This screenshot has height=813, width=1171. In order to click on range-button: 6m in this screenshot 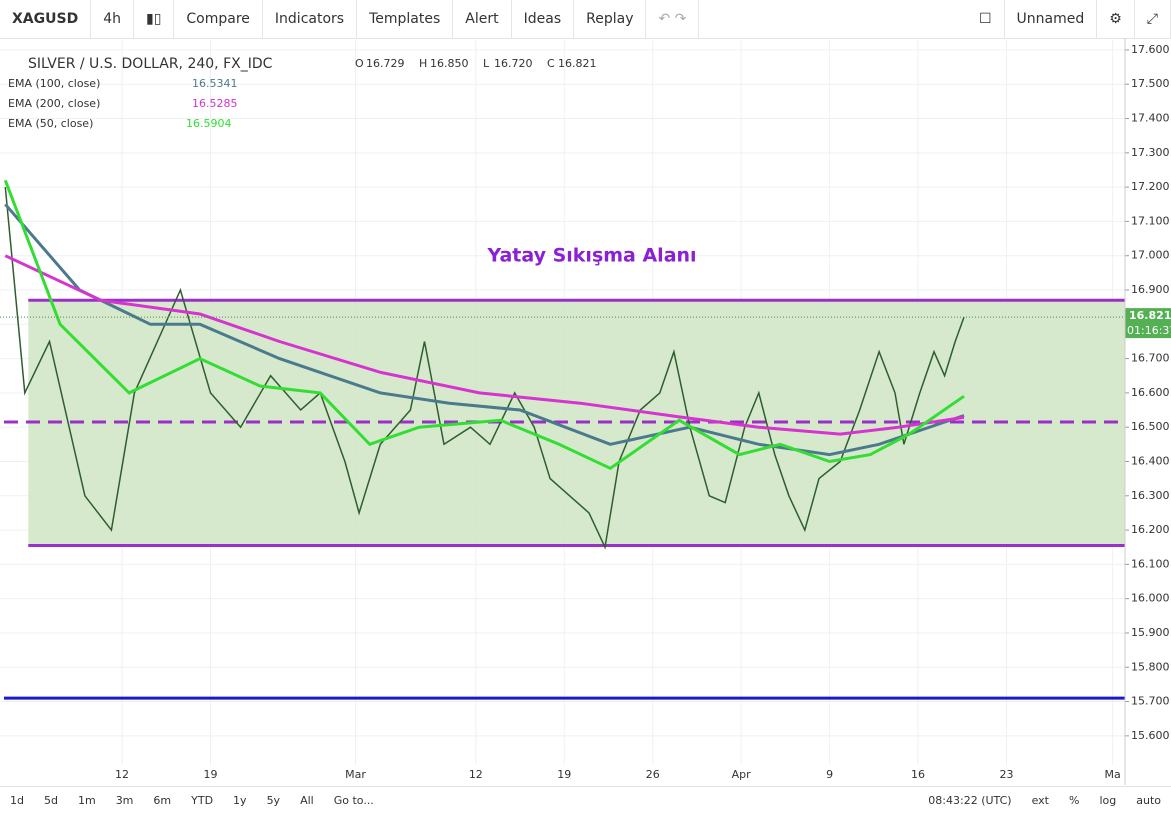, I will do `click(162, 800)`.